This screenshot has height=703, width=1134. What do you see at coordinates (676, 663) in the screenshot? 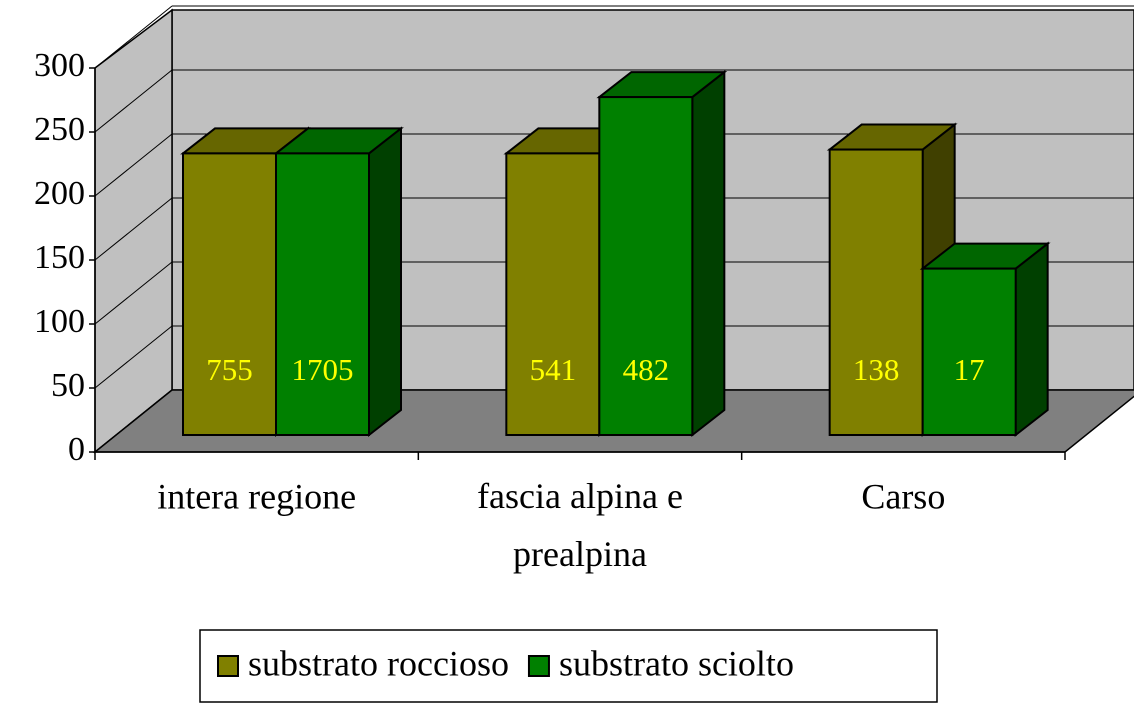
I see `legend-label: substrato sciolto` at bounding box center [676, 663].